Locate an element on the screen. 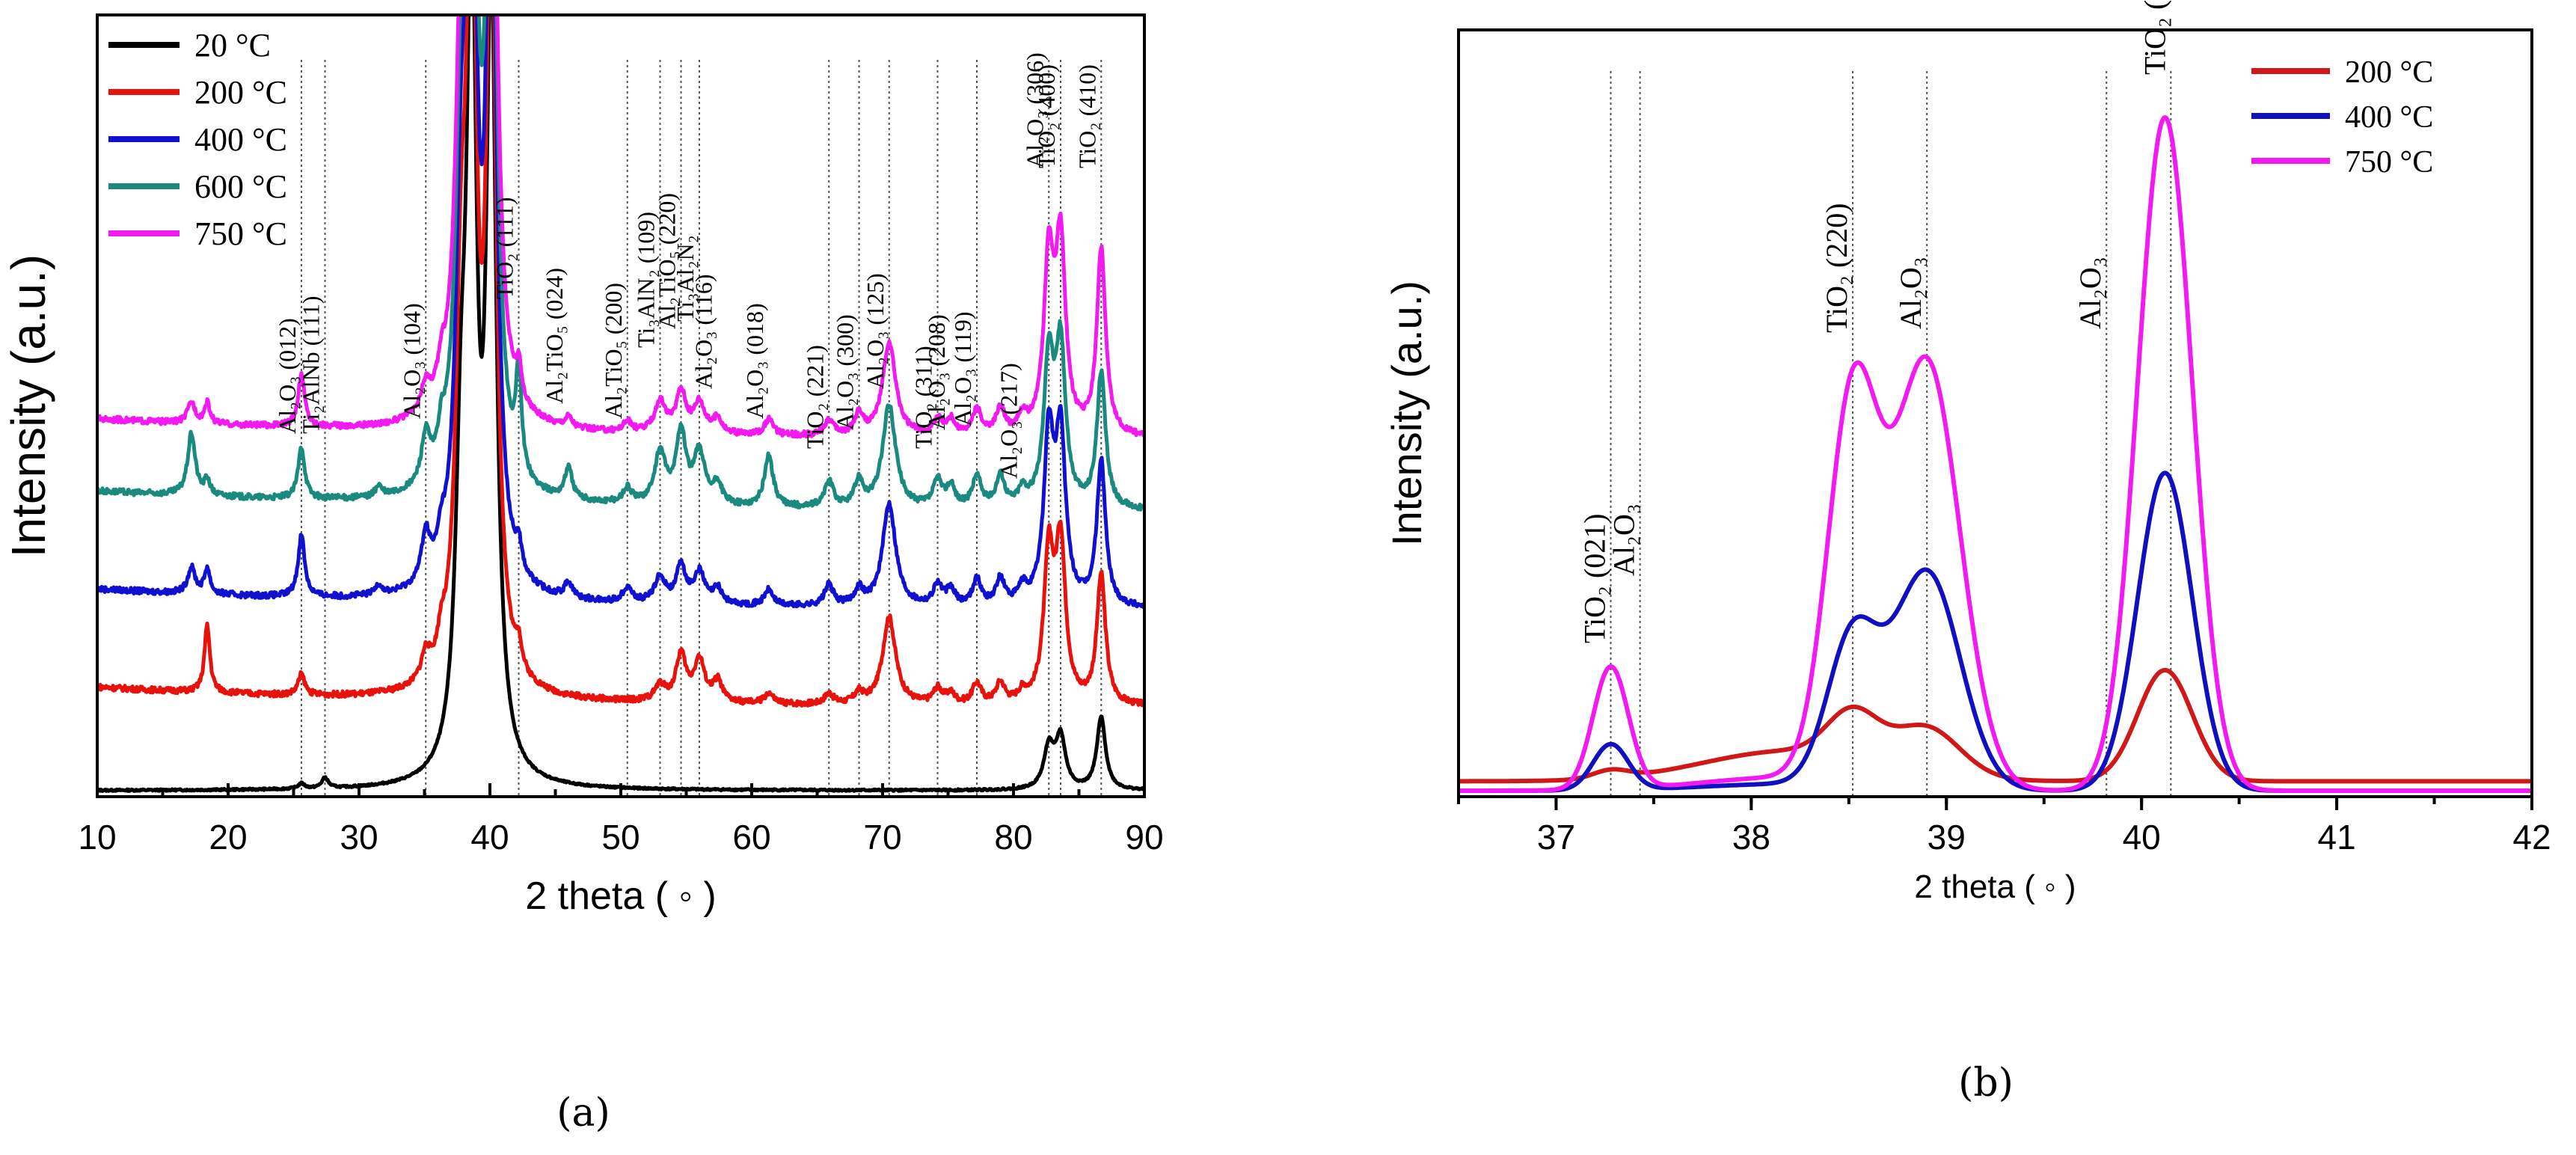 The width and height of the screenshot is (2576, 1155). x-tick-label: 10 is located at coordinates (97, 837).